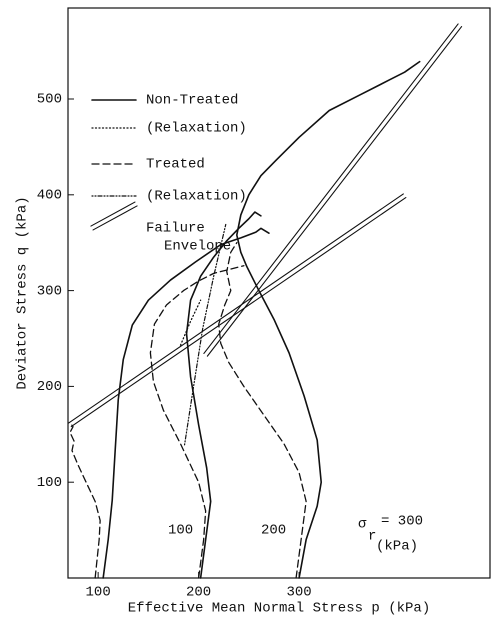  I want to click on y-tick-label: 200, so click(49, 387).